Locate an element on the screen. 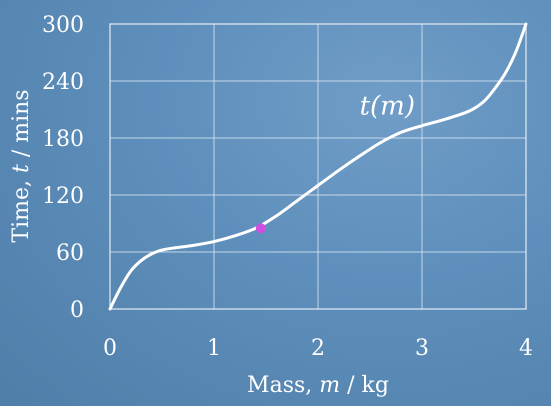 This screenshot has height=406, width=551. y-tick-labels: 0 60 120 180 240 300 is located at coordinates (63, 168).